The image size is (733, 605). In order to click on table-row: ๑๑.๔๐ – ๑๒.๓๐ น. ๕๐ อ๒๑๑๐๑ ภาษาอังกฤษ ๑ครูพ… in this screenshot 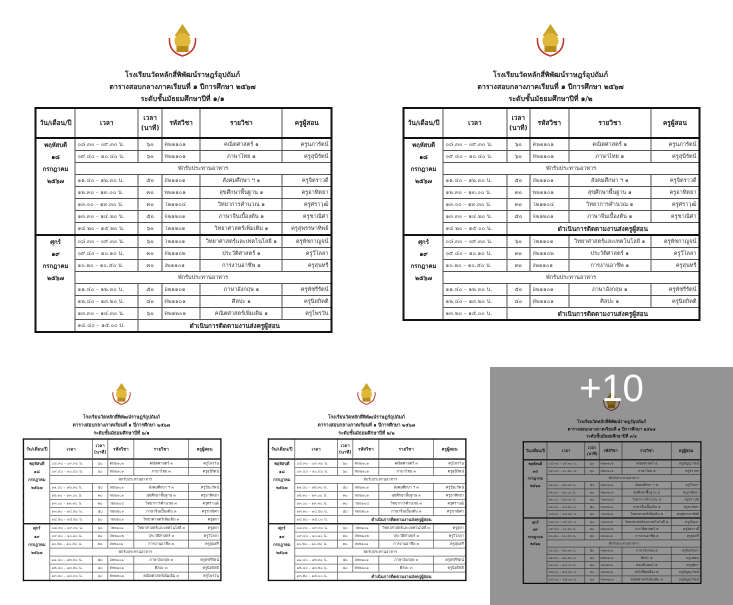, I will do `click(184, 289)`.